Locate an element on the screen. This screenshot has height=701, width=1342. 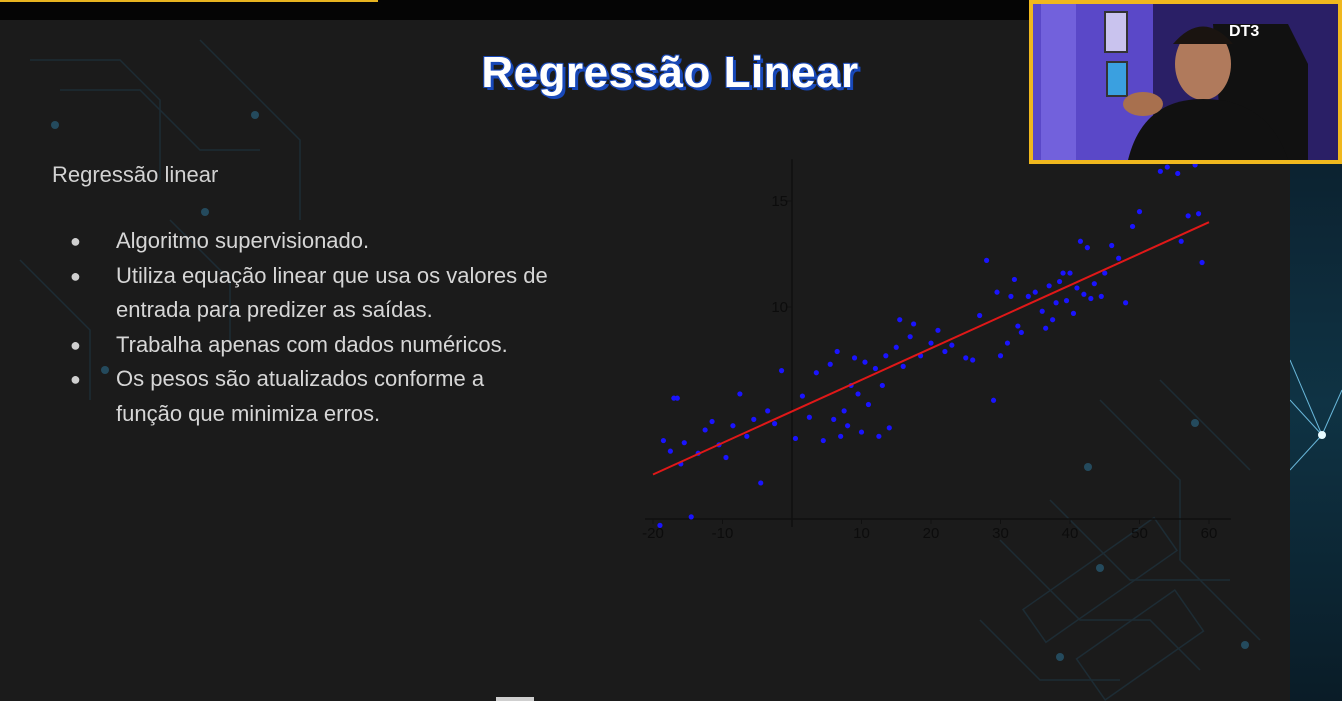
x-tick-label: 60 is located at coordinates (1209, 533).